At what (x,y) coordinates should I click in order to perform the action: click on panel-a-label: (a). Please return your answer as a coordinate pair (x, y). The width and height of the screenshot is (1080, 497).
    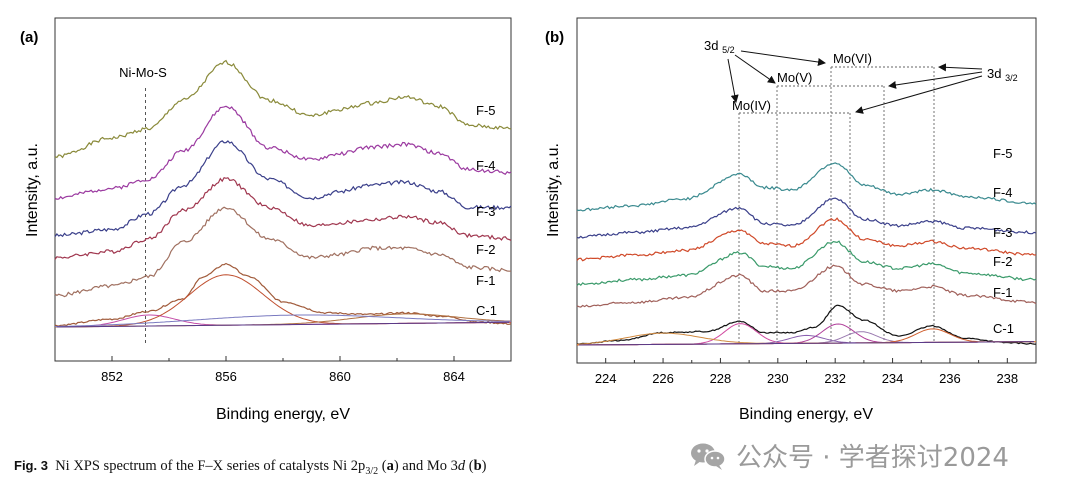
    Looking at the image, I should click on (29, 37).